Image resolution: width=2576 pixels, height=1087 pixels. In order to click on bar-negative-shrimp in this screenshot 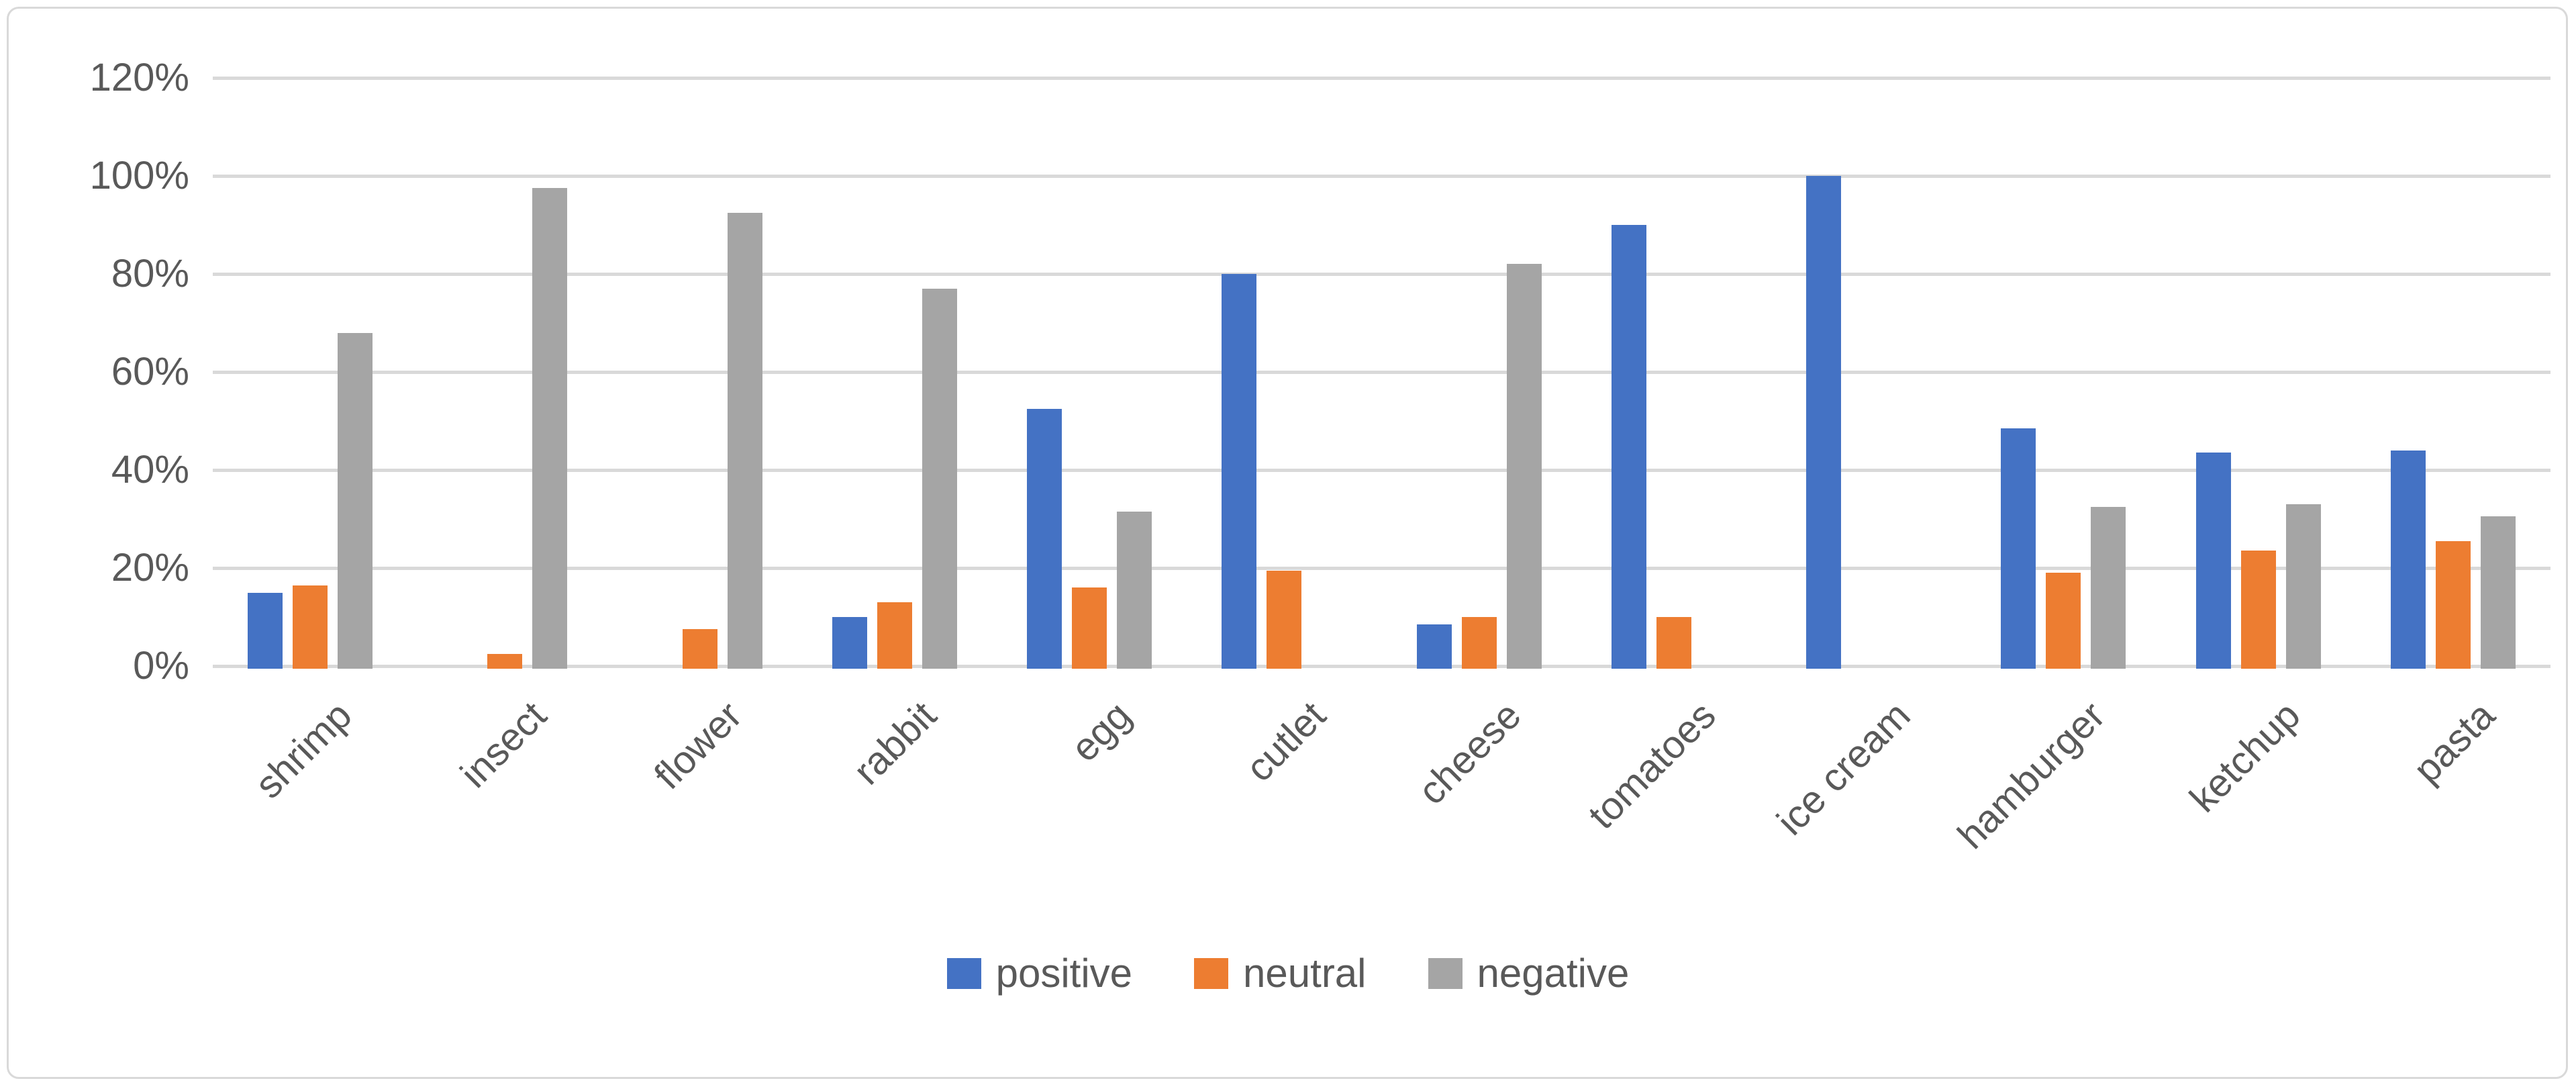, I will do `click(355, 500)`.